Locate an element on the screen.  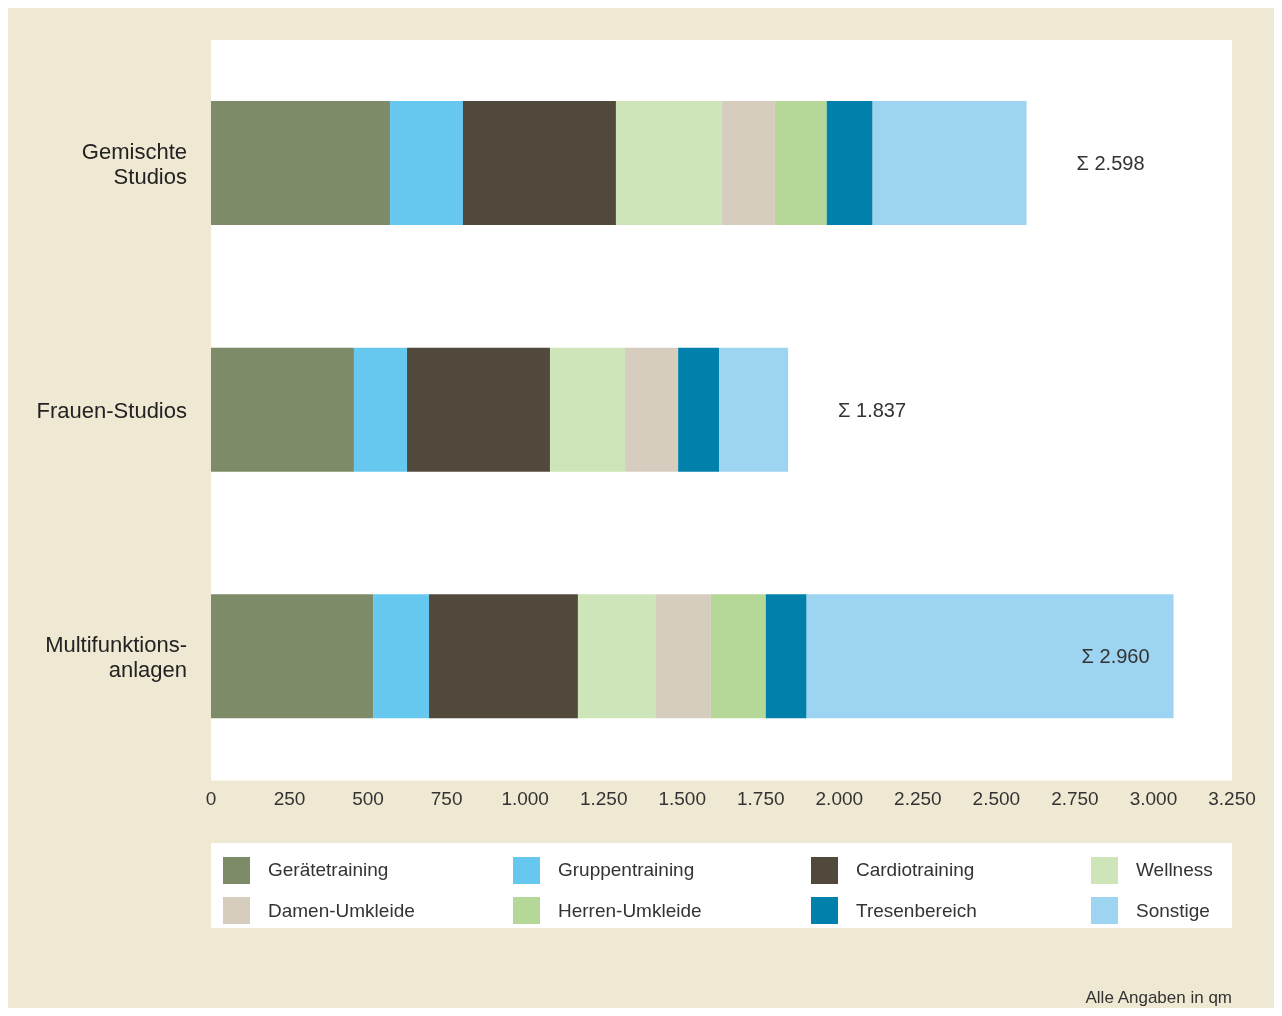
x-tick-label: 1.500 is located at coordinates (682, 799).